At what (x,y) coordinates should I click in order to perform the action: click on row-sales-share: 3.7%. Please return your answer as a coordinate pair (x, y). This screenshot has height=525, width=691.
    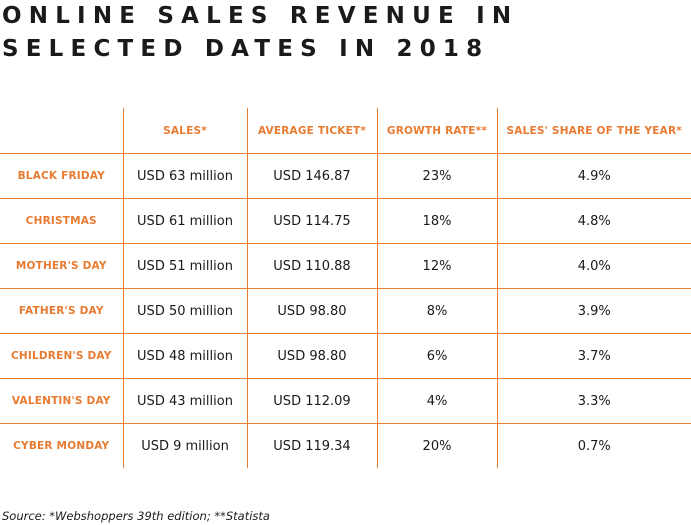
    Looking at the image, I should click on (593, 356).